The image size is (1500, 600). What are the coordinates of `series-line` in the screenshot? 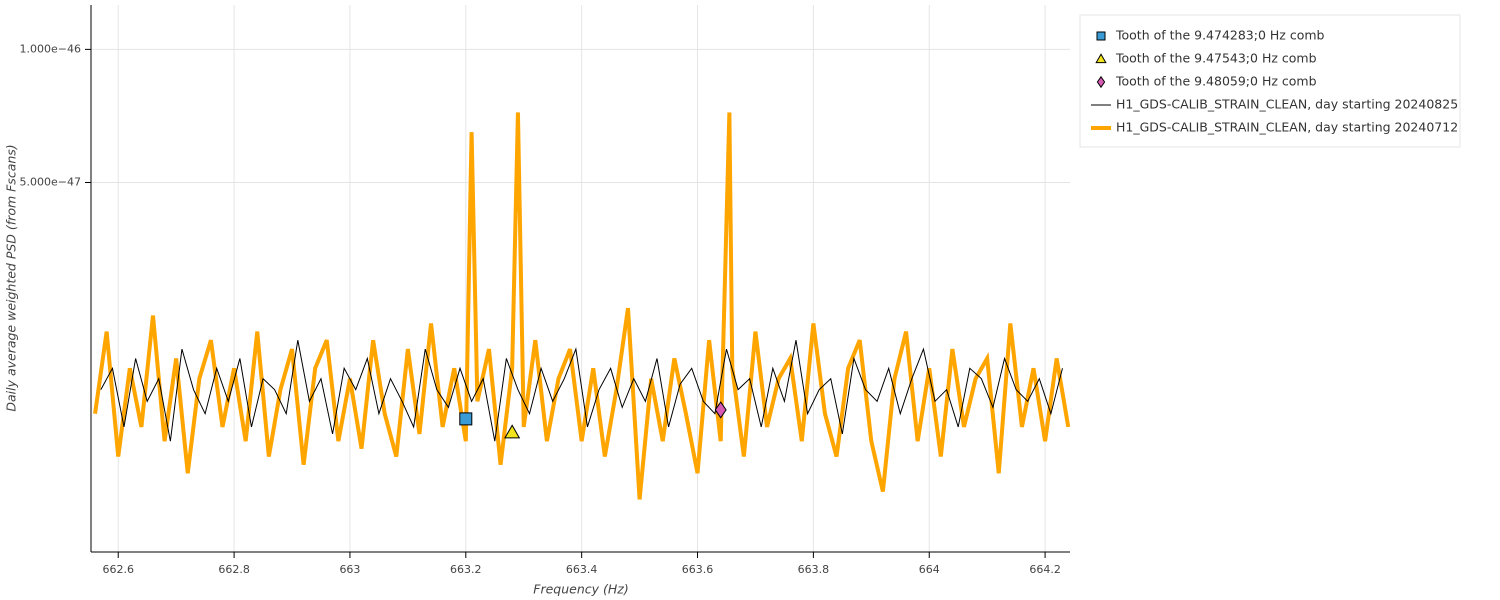 It's located at (581, 391).